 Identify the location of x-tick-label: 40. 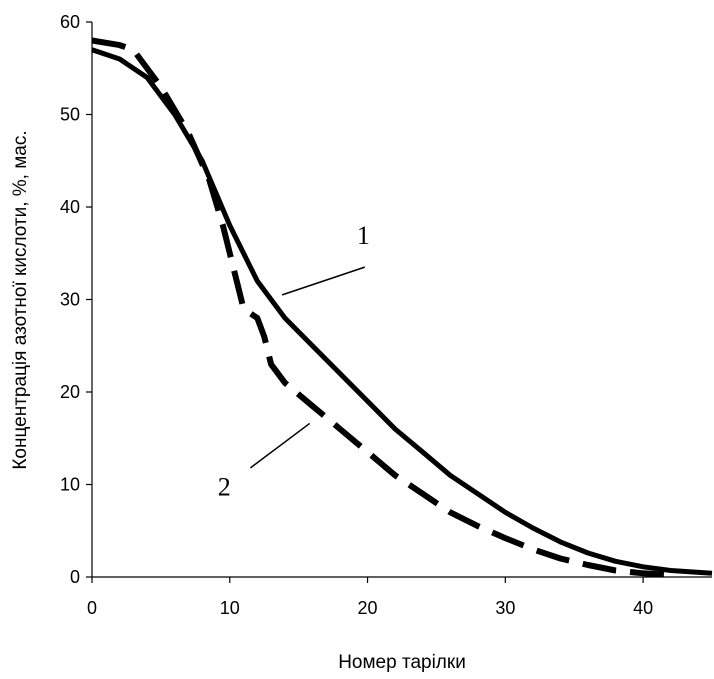
(643, 608).